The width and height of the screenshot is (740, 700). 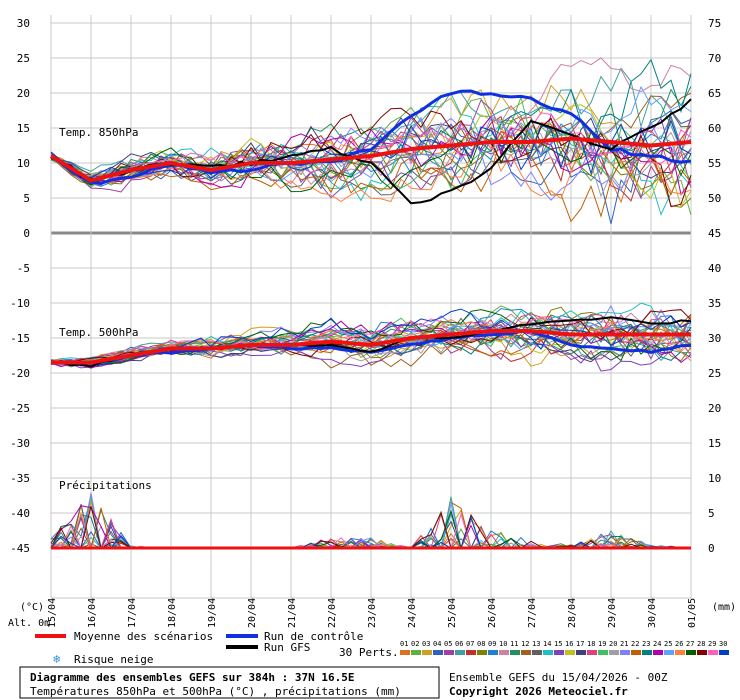 What do you see at coordinates (536, 644) in the screenshot?
I see `pert-number: 13` at bounding box center [536, 644].